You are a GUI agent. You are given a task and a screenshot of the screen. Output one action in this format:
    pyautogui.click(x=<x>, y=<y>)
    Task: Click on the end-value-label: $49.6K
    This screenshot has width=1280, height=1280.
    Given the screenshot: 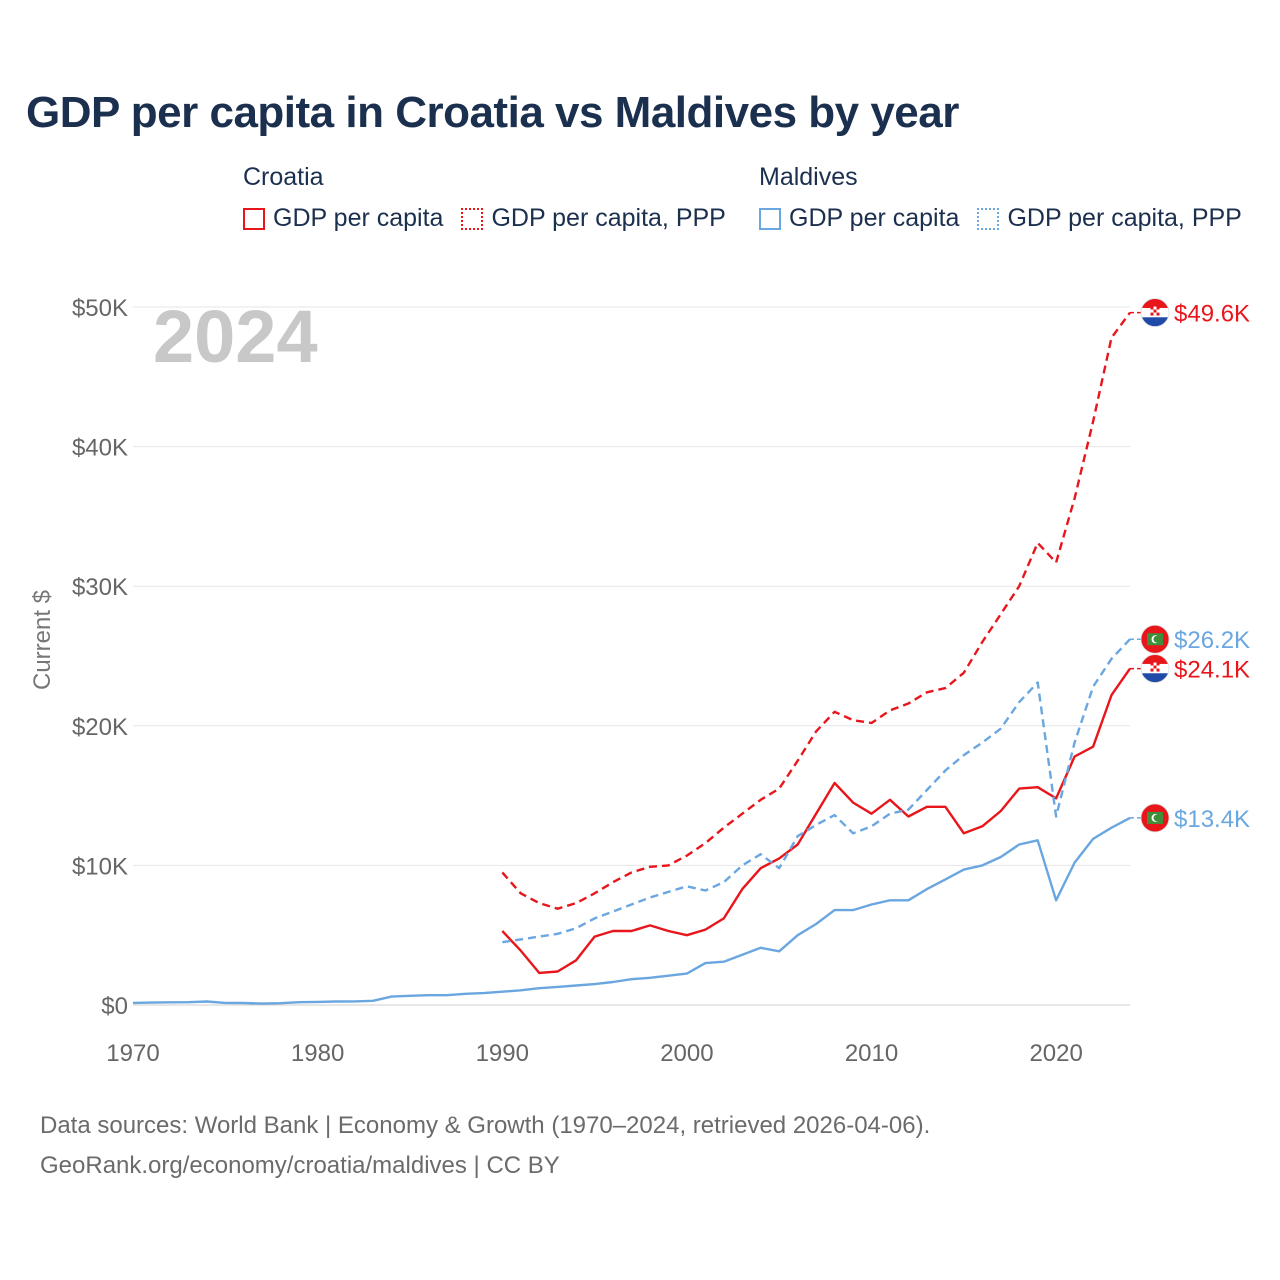 What is the action you would take?
    pyautogui.click(x=1212, y=314)
    